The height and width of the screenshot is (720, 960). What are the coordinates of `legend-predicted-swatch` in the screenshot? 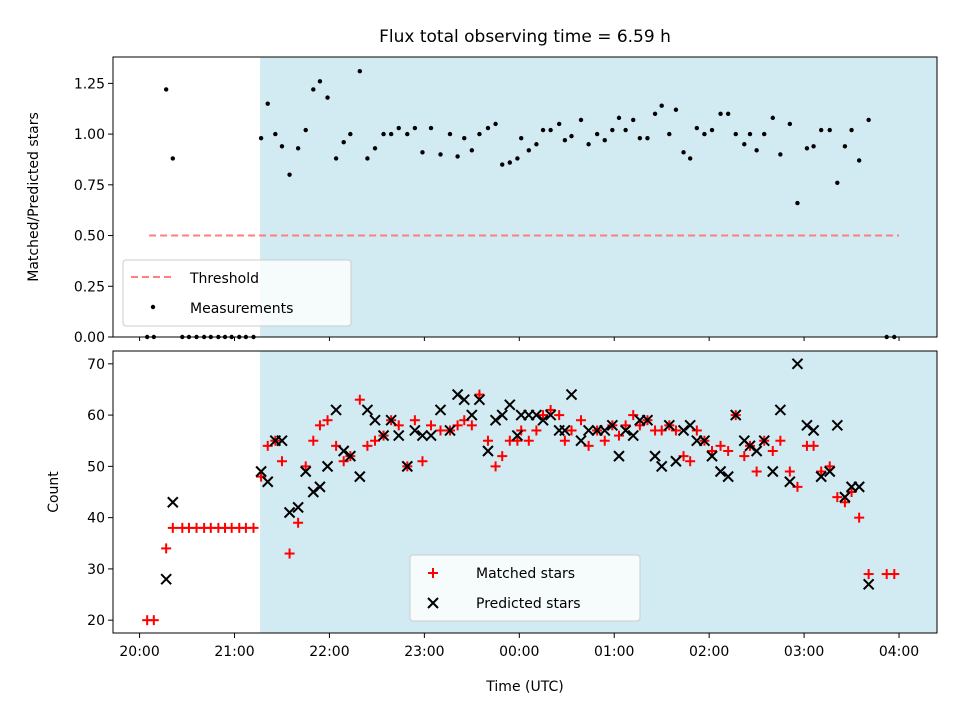 It's located at (433, 603).